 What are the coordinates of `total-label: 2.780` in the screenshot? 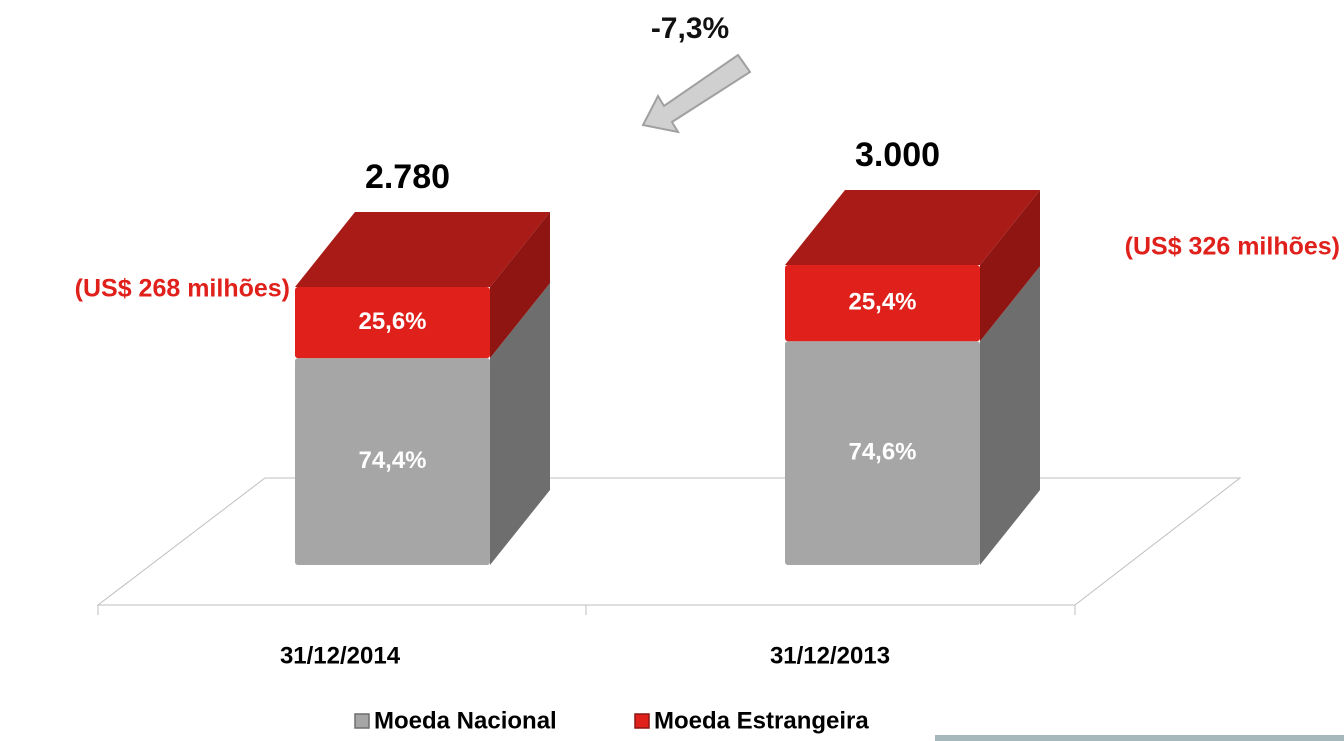 It's located at (407, 177).